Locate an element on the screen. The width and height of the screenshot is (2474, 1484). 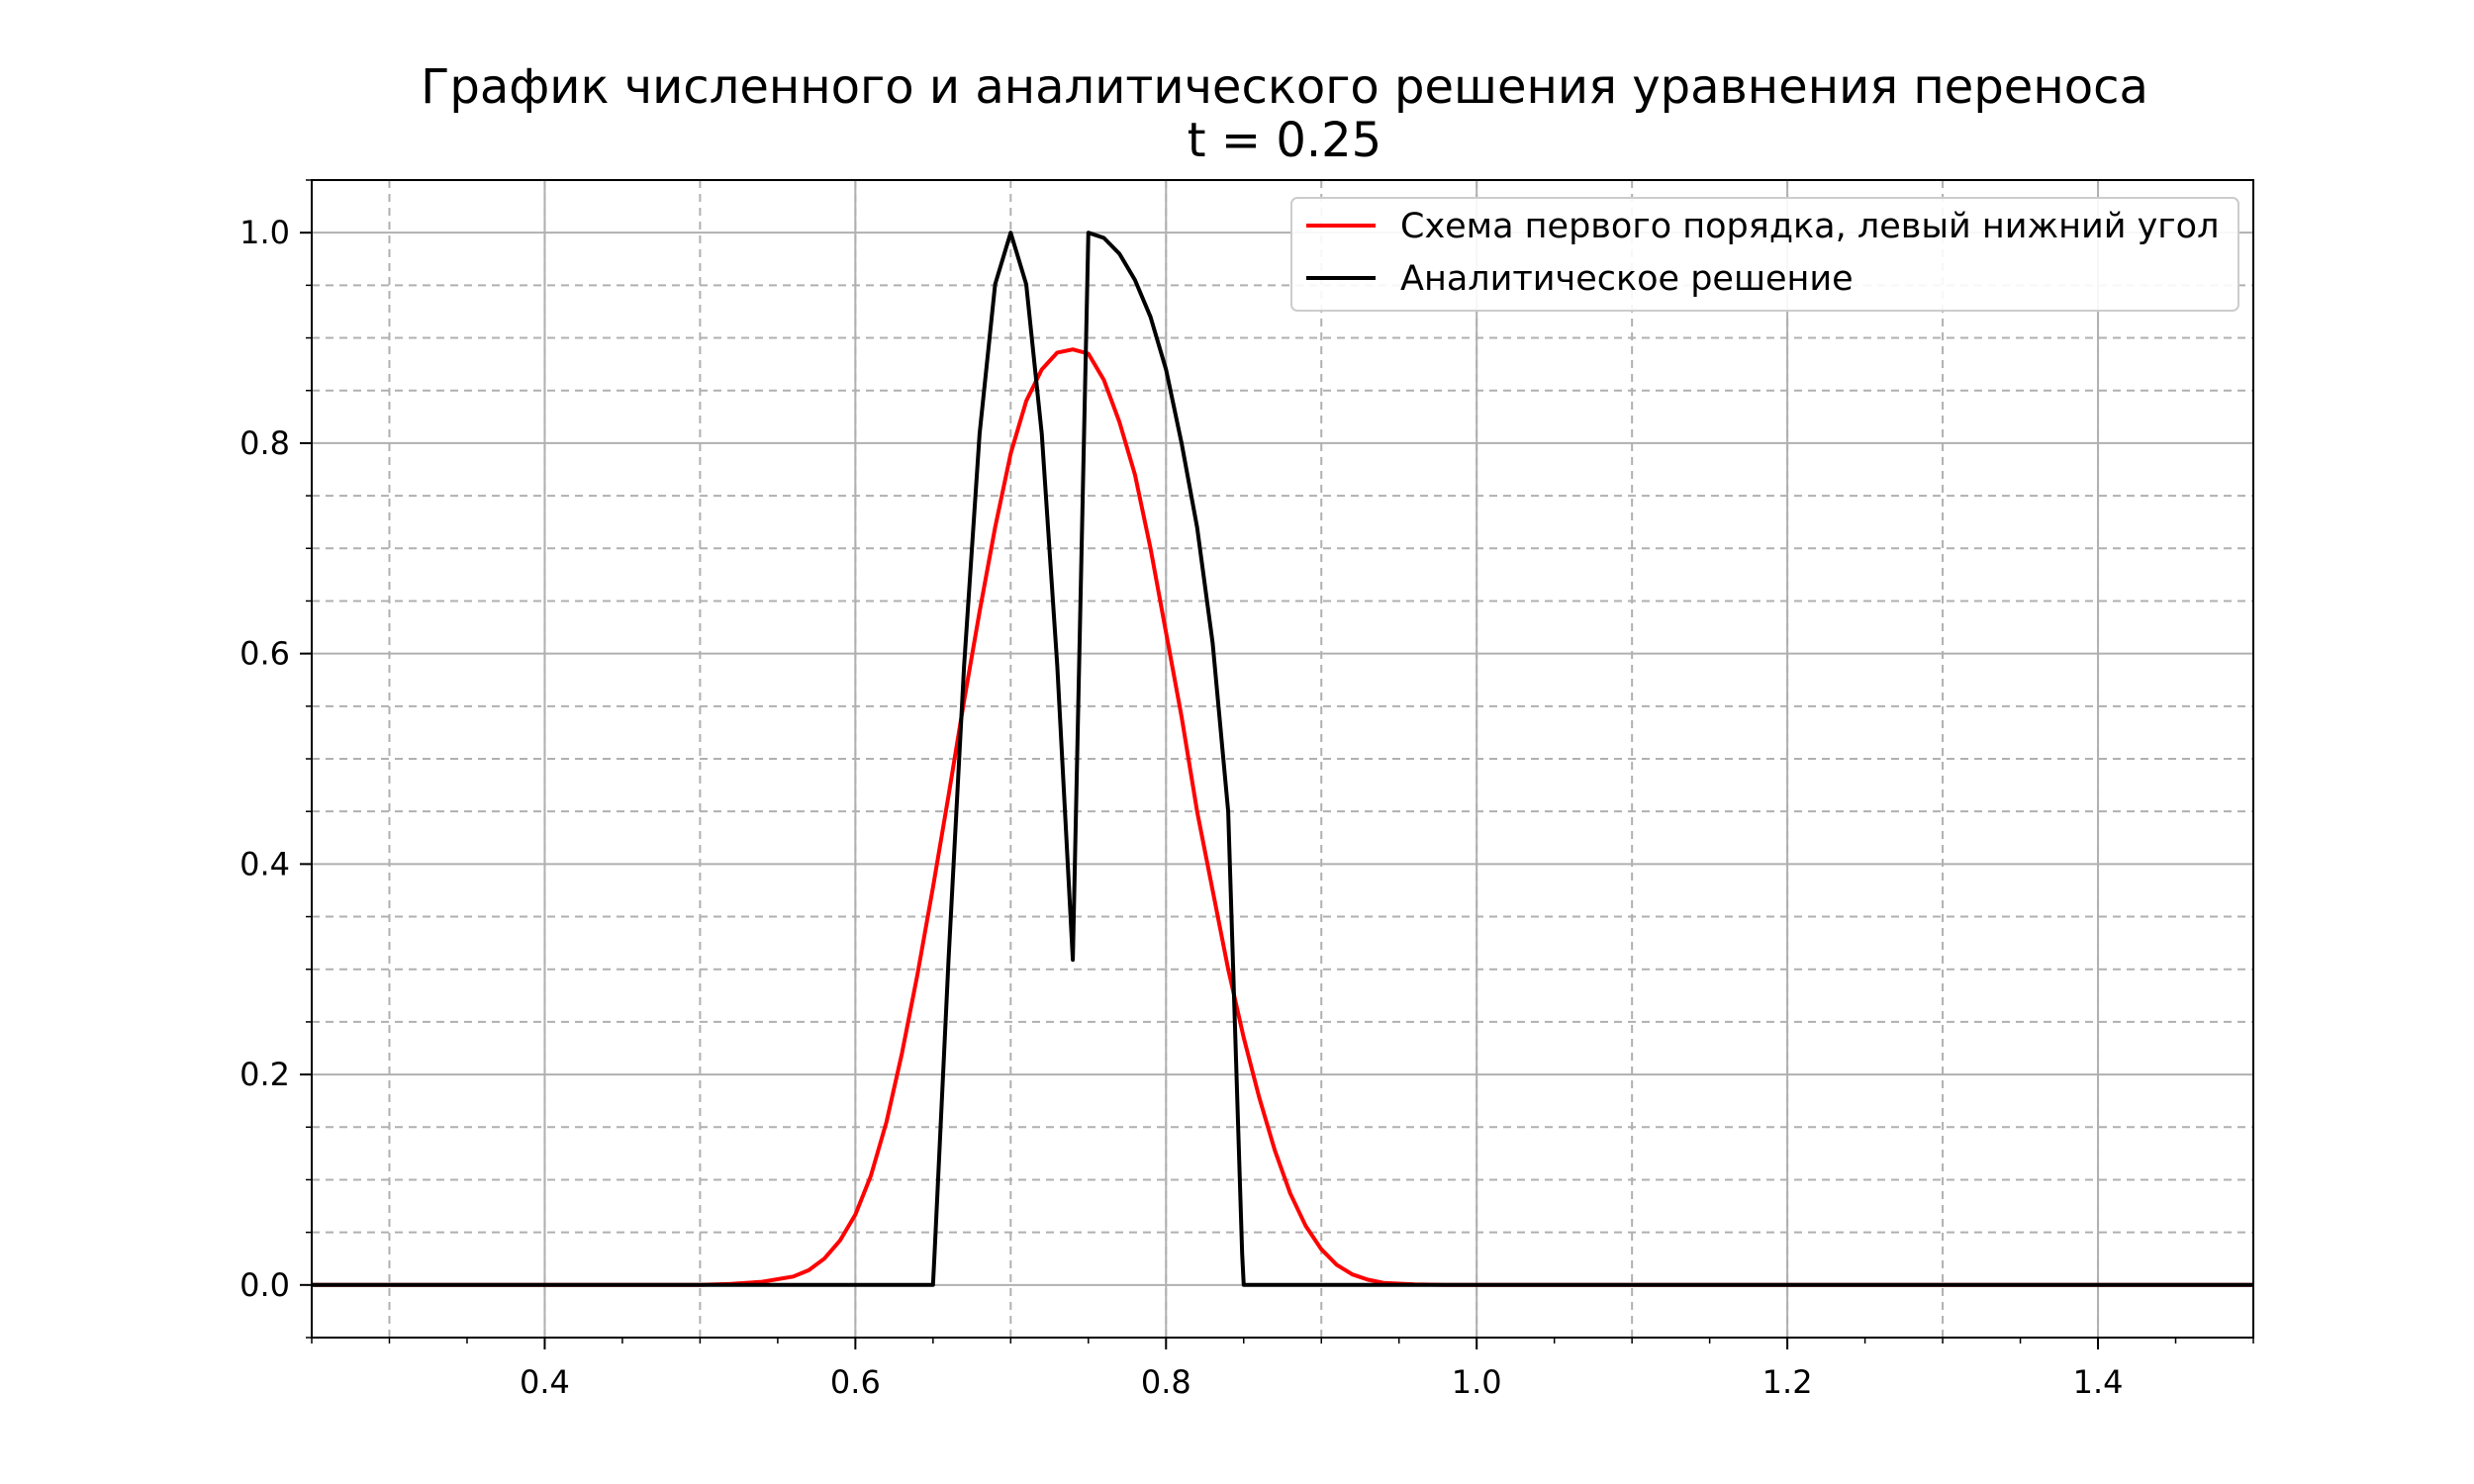
x-tick-label: 0.8 is located at coordinates (1166, 1382).